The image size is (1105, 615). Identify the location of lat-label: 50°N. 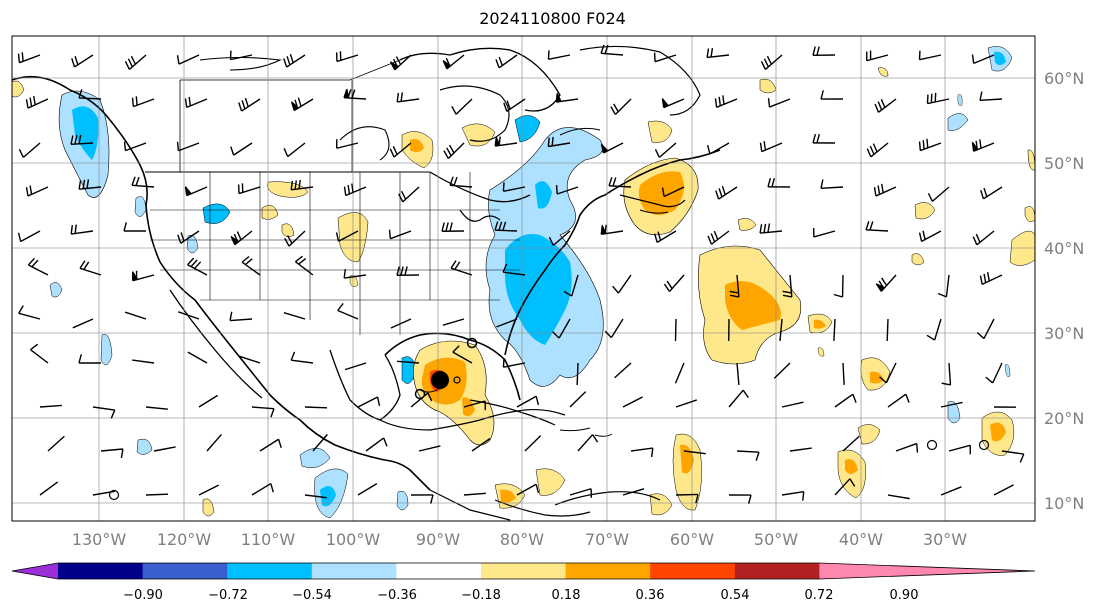
(1064, 163).